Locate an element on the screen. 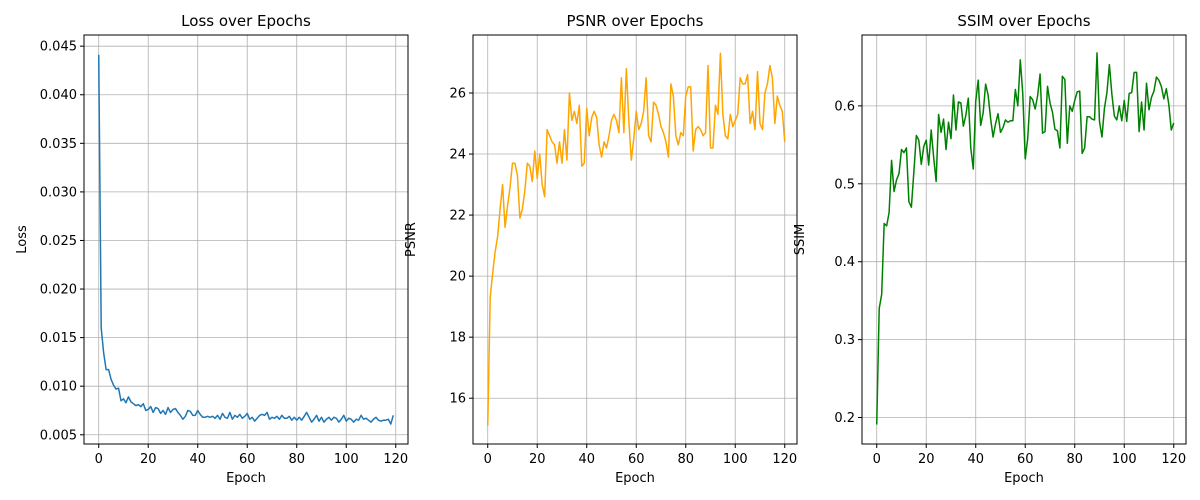  y-tick-label: 0.040 is located at coordinates (58, 95).